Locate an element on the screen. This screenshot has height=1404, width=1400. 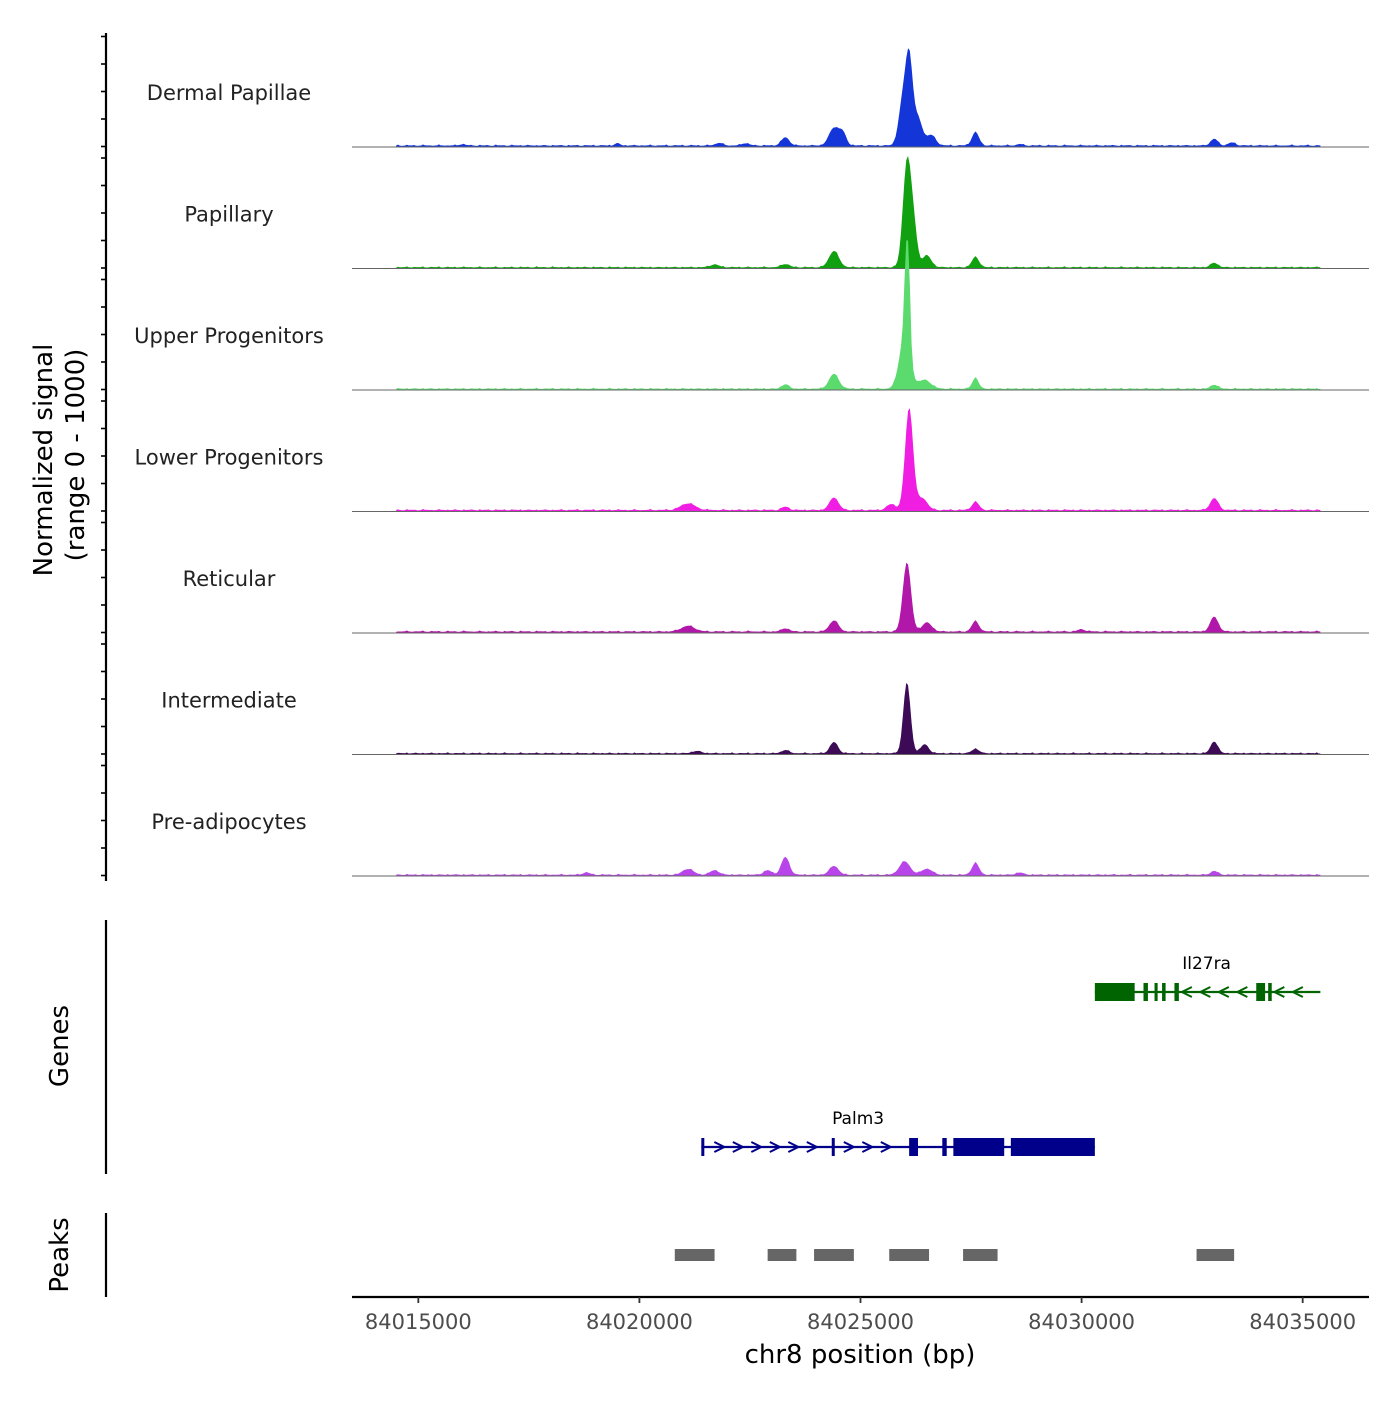
track-label: Intermediate is located at coordinates (229, 701).